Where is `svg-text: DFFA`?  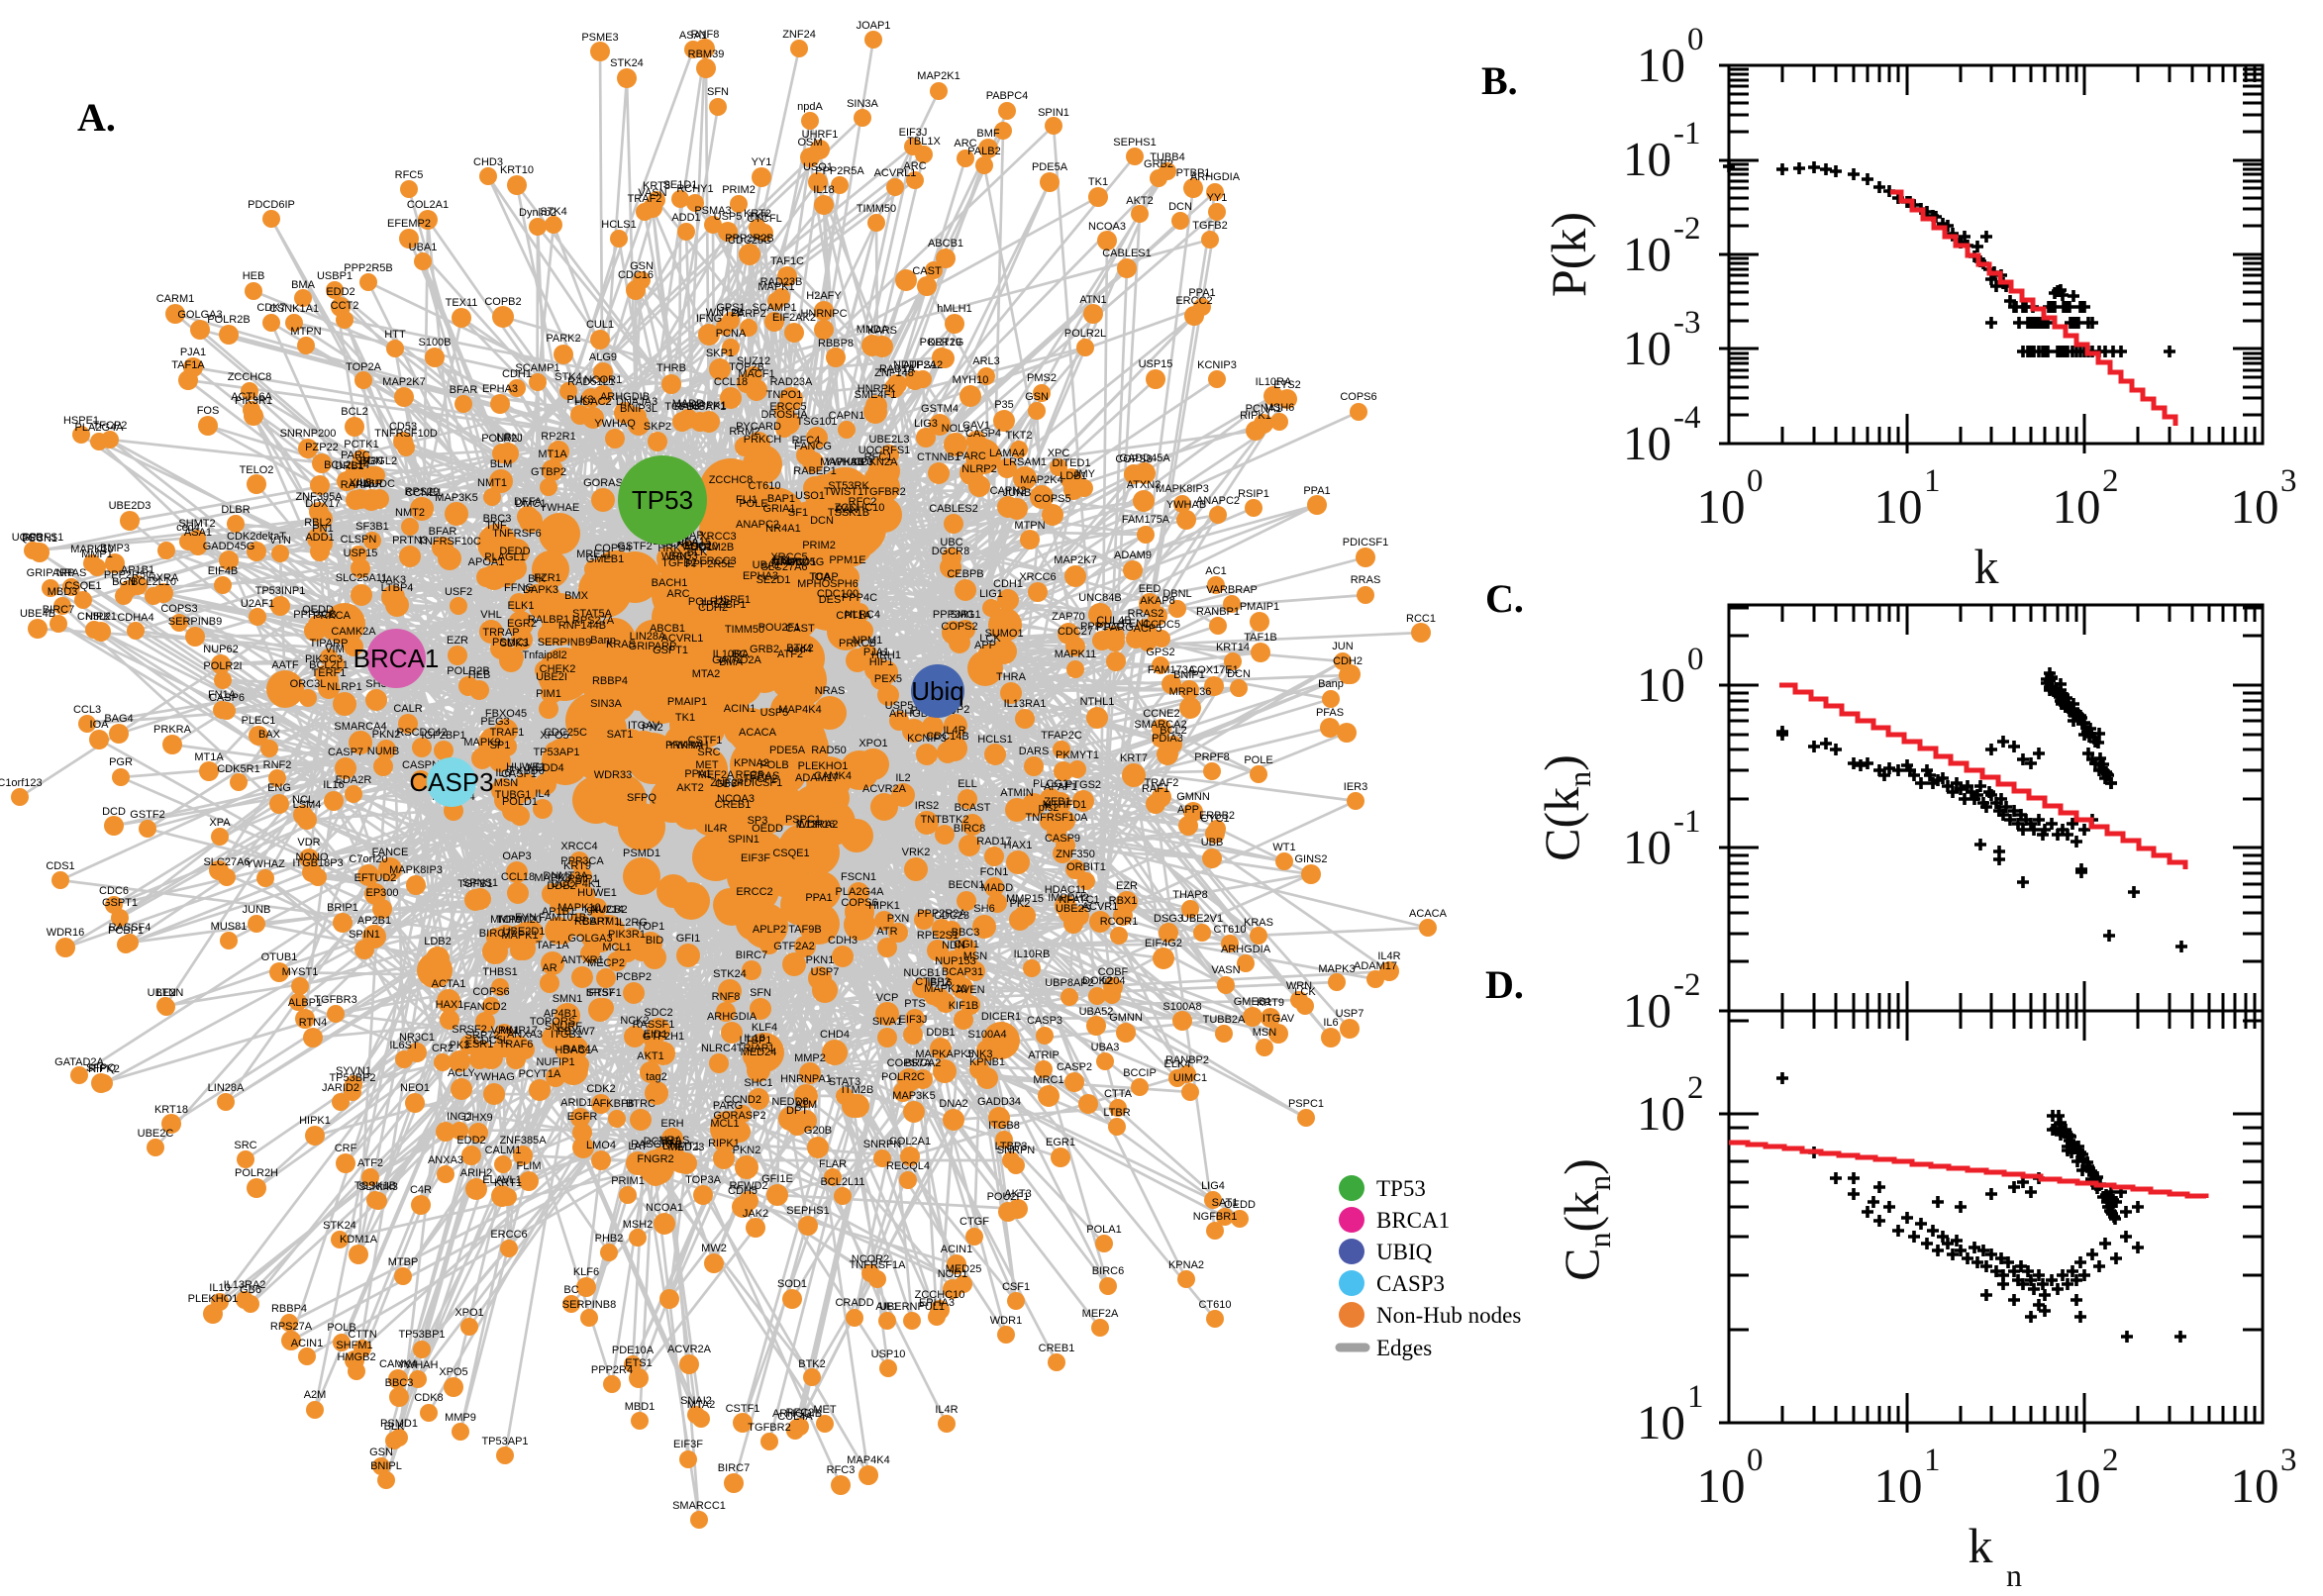 svg-text: DFFA is located at coordinates (528, 502).